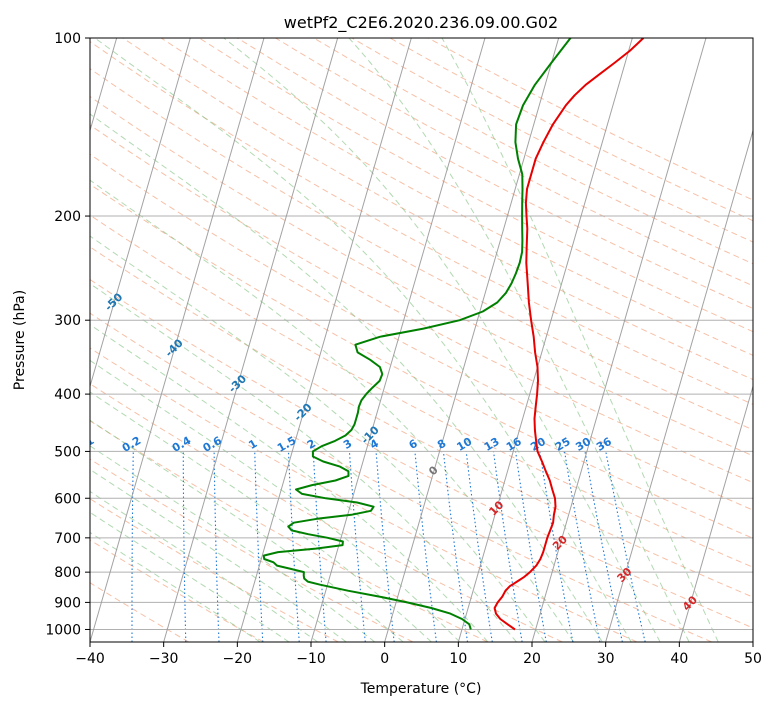 This screenshot has width=775, height=708. What do you see at coordinates (67, 217) in the screenshot?
I see `y-tick-label: 200` at bounding box center [67, 217].